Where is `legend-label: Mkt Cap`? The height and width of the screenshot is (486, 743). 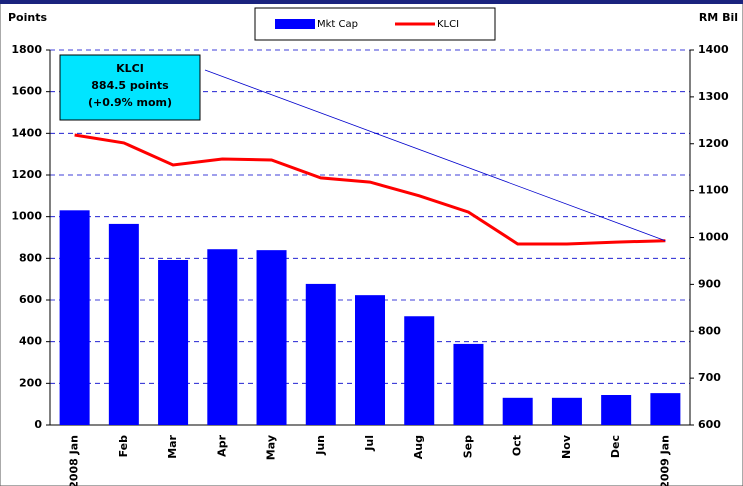 legend-label: Mkt Cap is located at coordinates (337, 24).